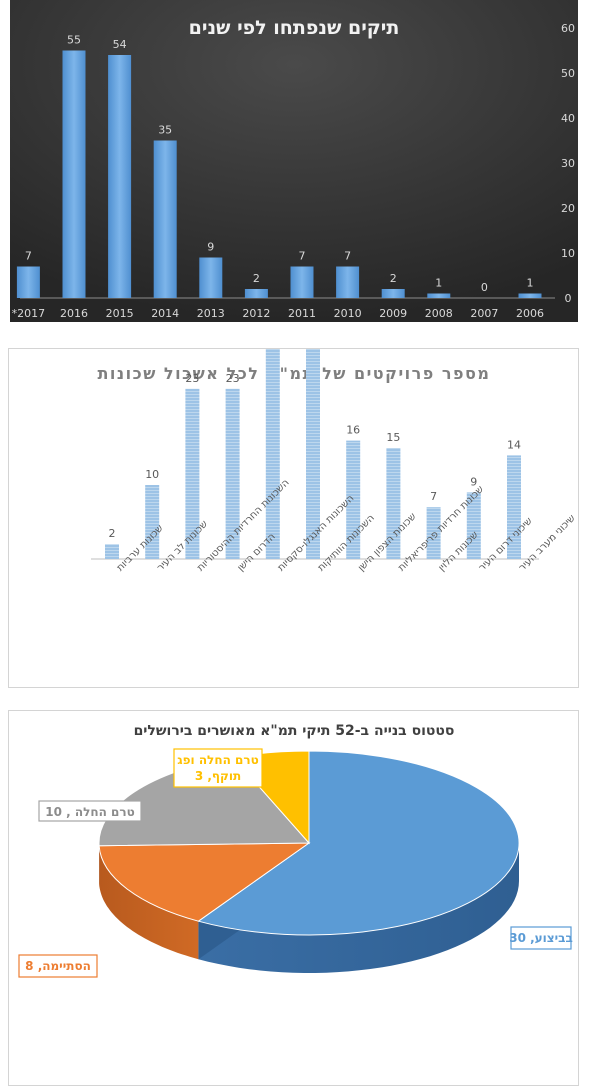 Image resolution: width=590 pixels, height=1091 pixels. I want to click on pie-data-label: טרם החלה , 10, so click(90, 811).